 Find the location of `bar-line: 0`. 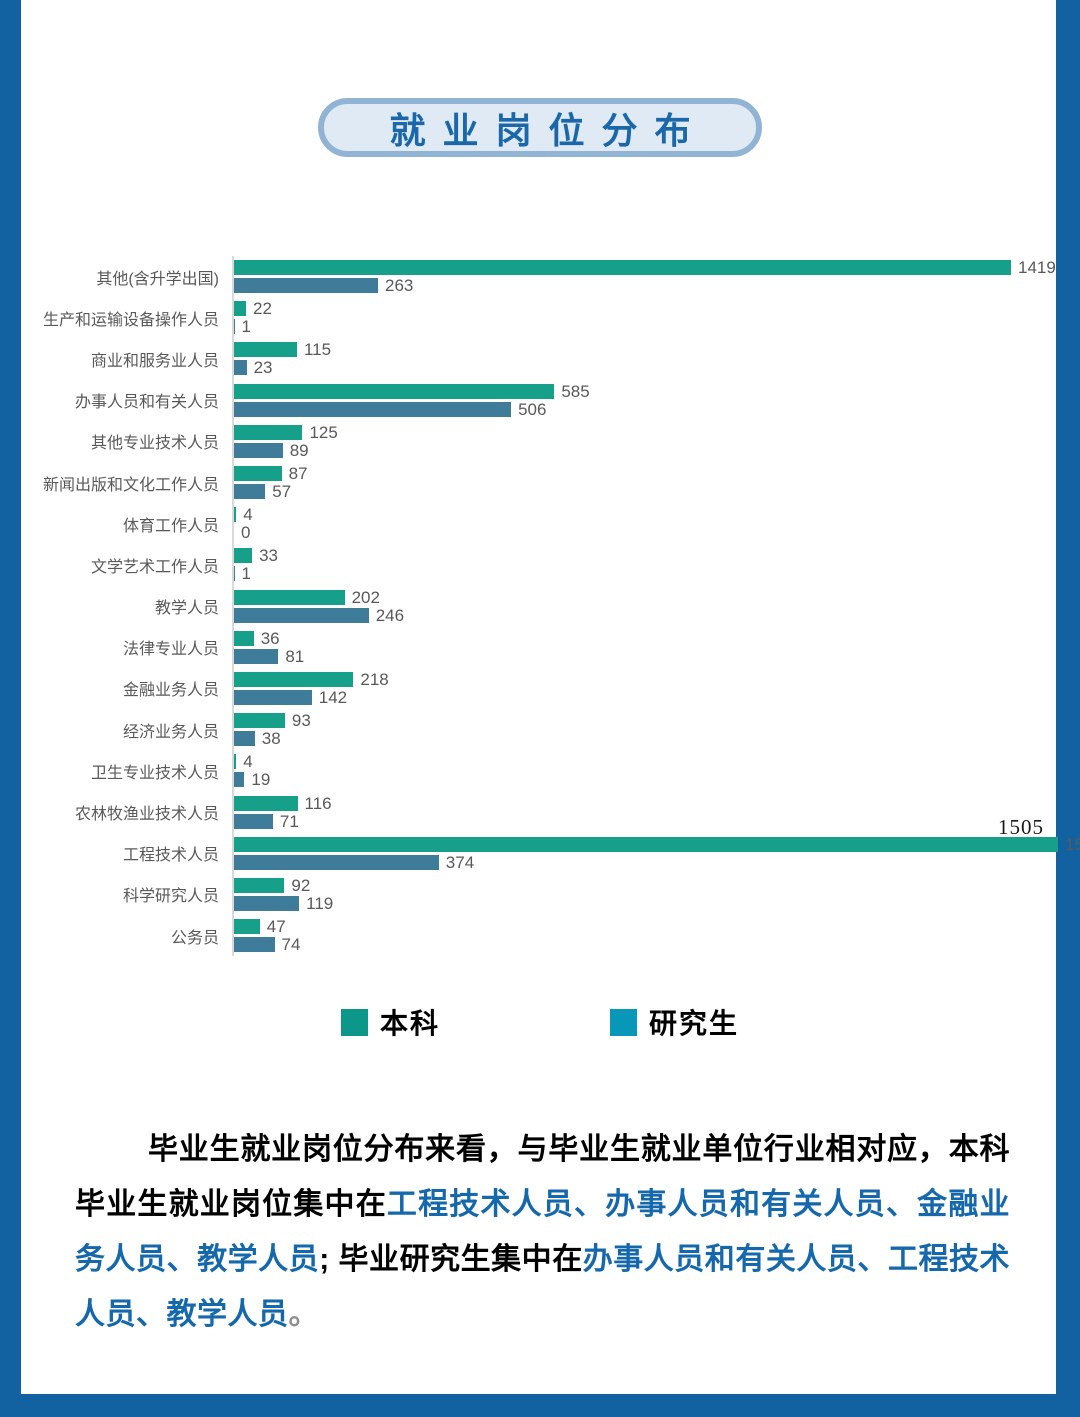

bar-line: 0 is located at coordinates (657, 532).